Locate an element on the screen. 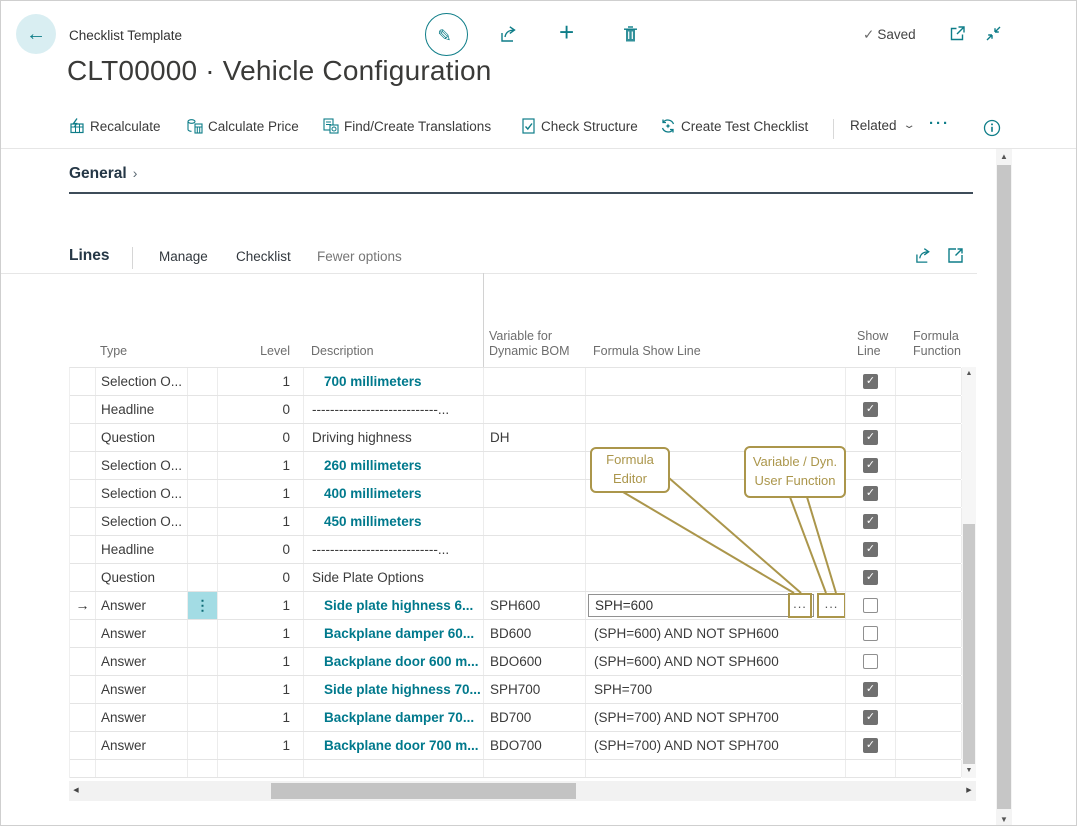  general-section-header: General › is located at coordinates (103, 173).